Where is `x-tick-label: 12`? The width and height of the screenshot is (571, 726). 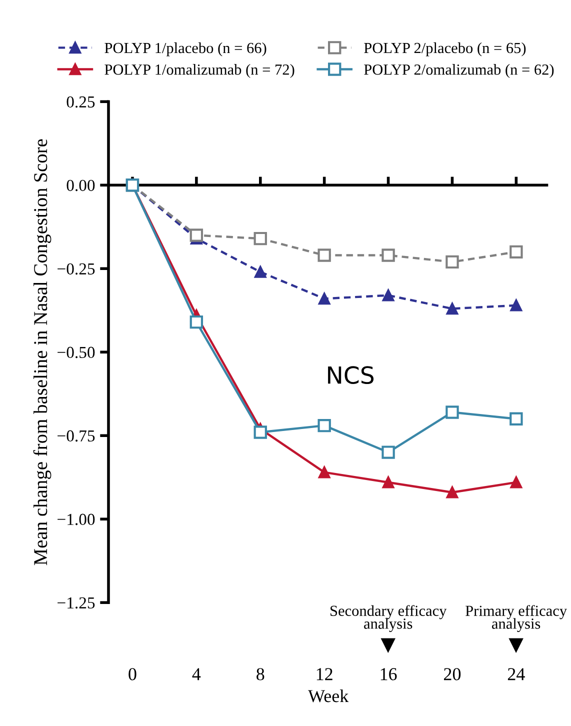
x-tick-label: 12 is located at coordinates (324, 674).